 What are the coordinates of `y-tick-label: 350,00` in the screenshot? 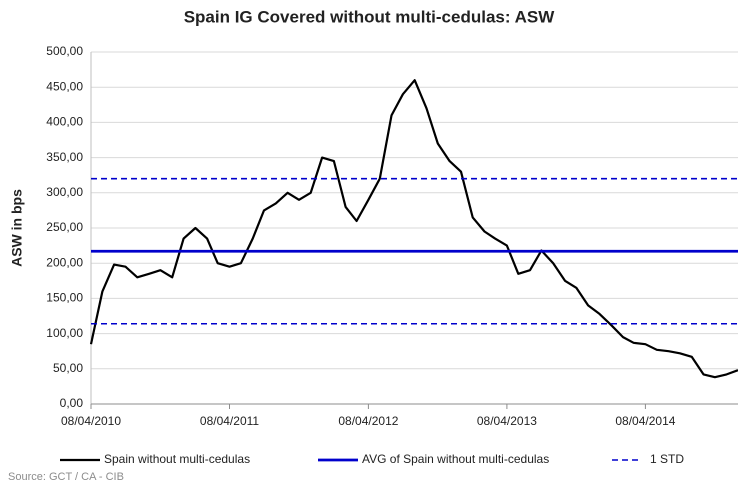 It's located at (64, 157).